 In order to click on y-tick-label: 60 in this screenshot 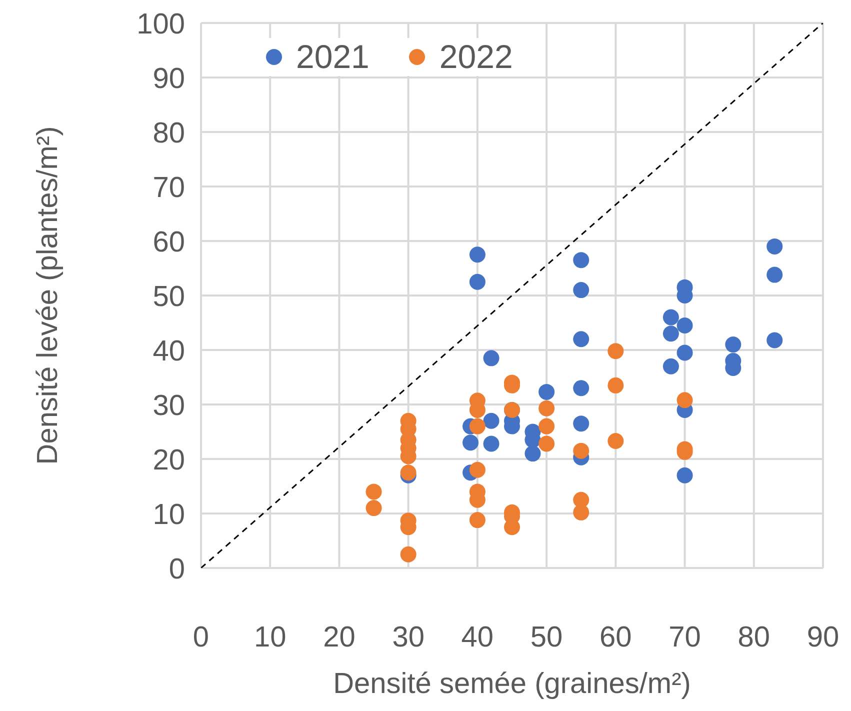, I will do `click(168, 242)`.